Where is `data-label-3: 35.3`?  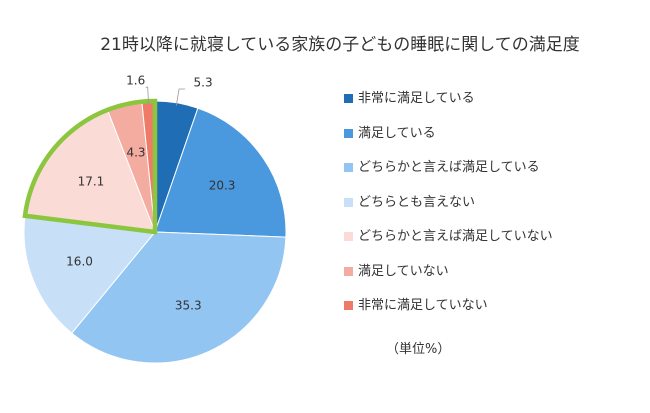
data-label-3: 35.3 is located at coordinates (188, 306).